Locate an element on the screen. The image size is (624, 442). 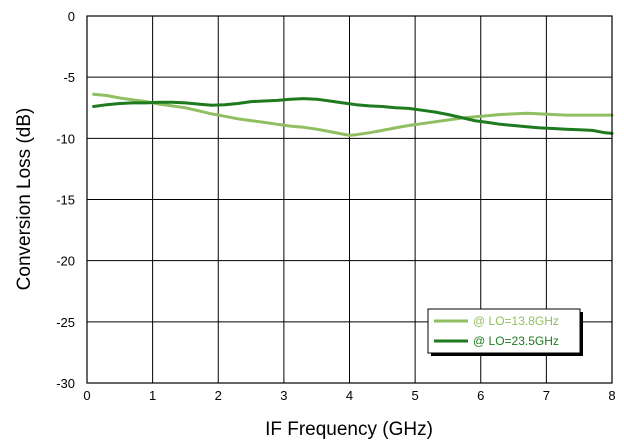
y-tick-labels: 0 -5 -10 -15 -20 -25 -30 is located at coordinates (65, 200).